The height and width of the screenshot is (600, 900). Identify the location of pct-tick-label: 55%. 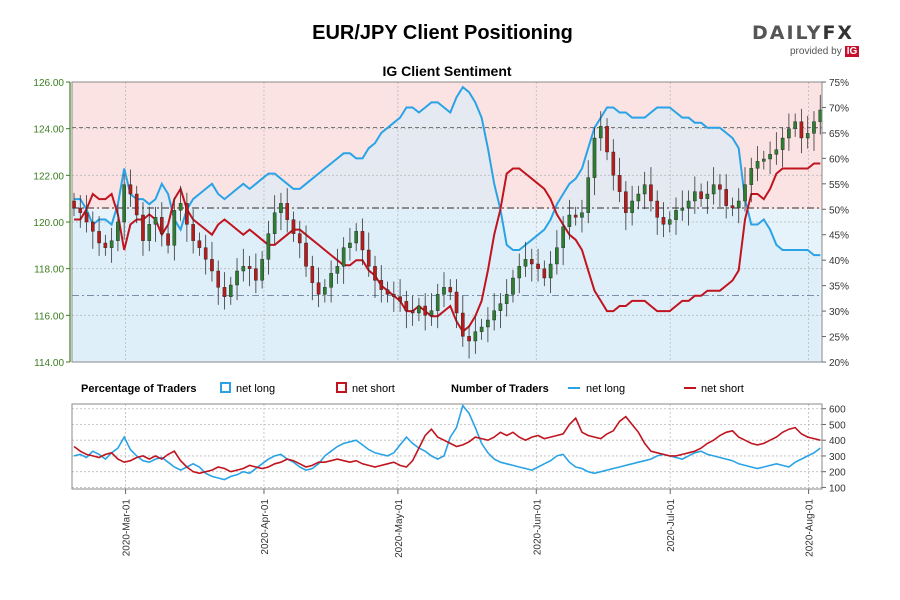
(839, 185).